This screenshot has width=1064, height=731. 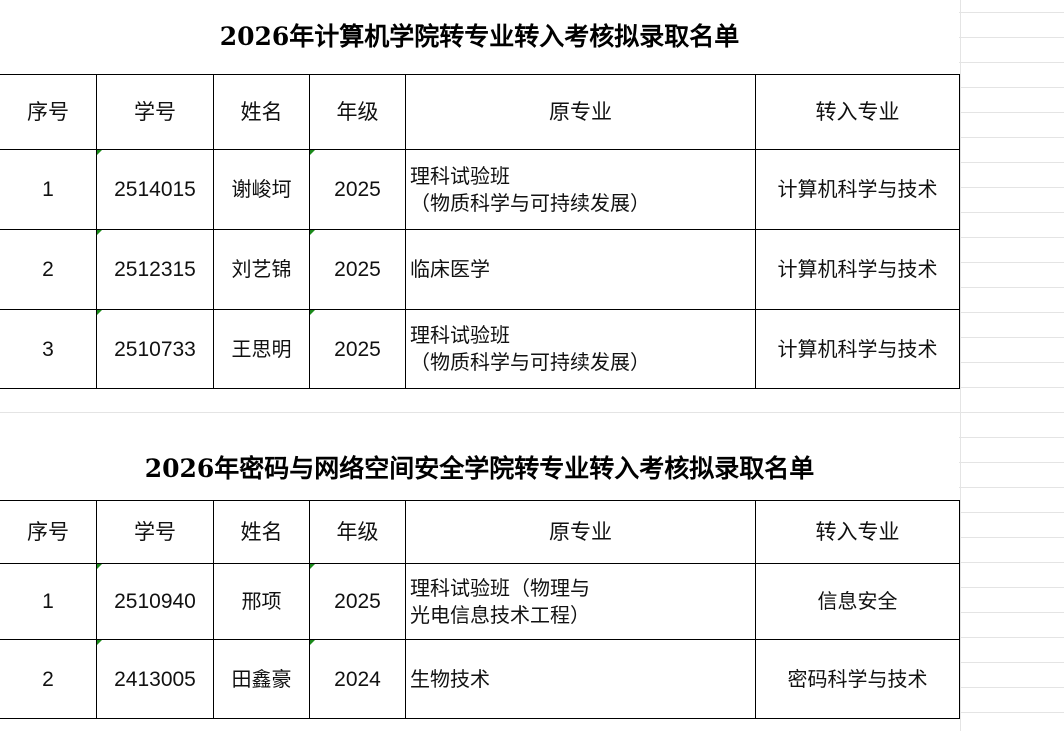 What do you see at coordinates (580, 679) in the screenshot?
I see `cell-from: 生物技术` at bounding box center [580, 679].